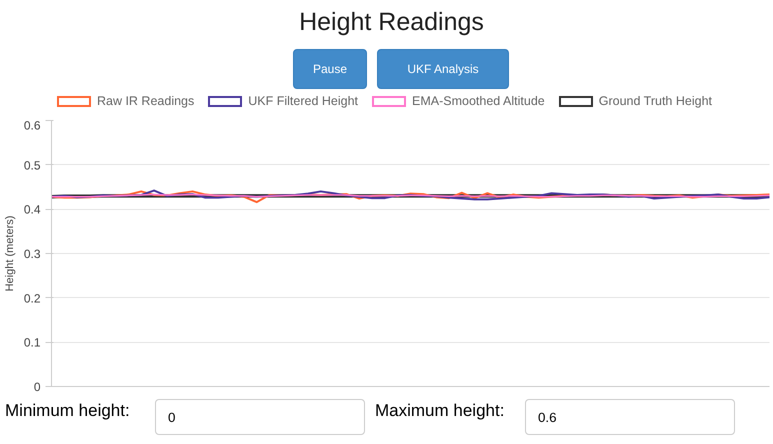 Image resolution: width=773 pixels, height=444 pixels. What do you see at coordinates (37, 387) in the screenshot?
I see `y-tick-label: 0` at bounding box center [37, 387].